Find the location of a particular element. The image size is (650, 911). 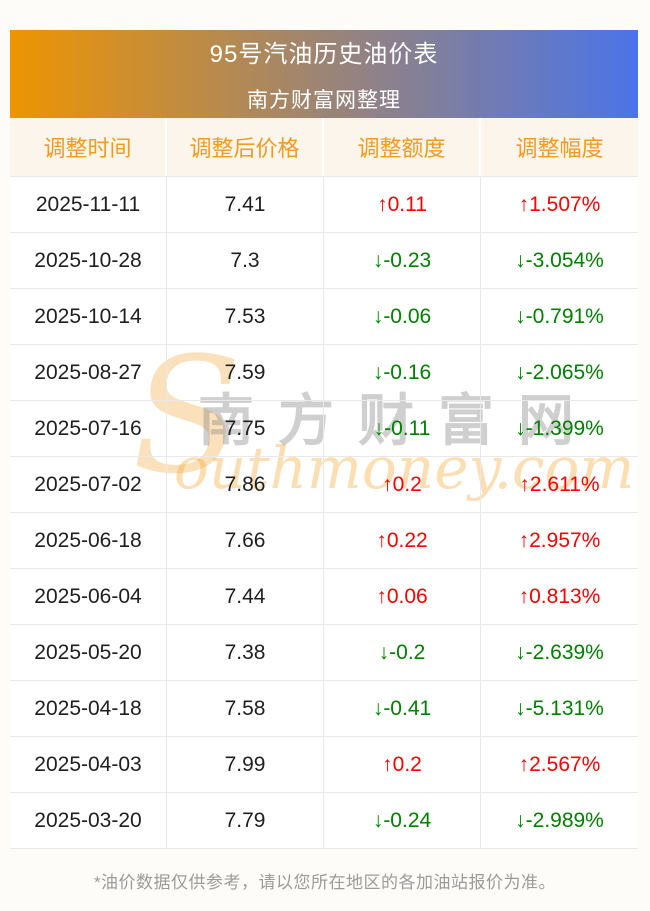

cell-price-after: 7.3 is located at coordinates (245, 260).